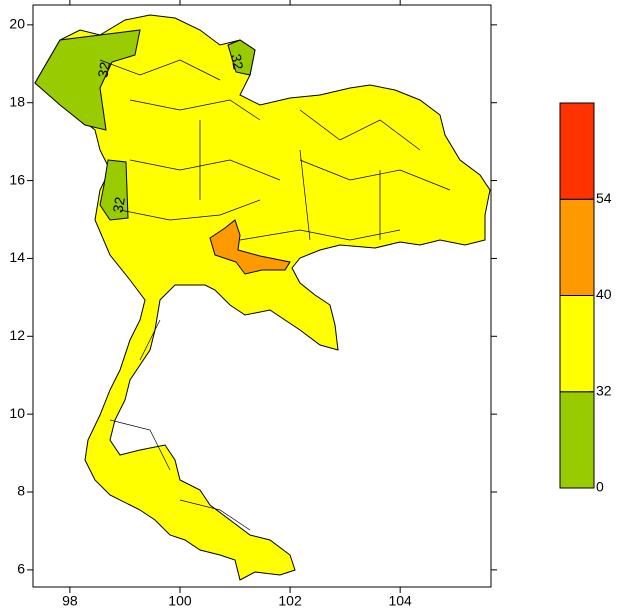  Describe the element at coordinates (17, 101) in the screenshot. I see `y-tick-label: 18` at that location.